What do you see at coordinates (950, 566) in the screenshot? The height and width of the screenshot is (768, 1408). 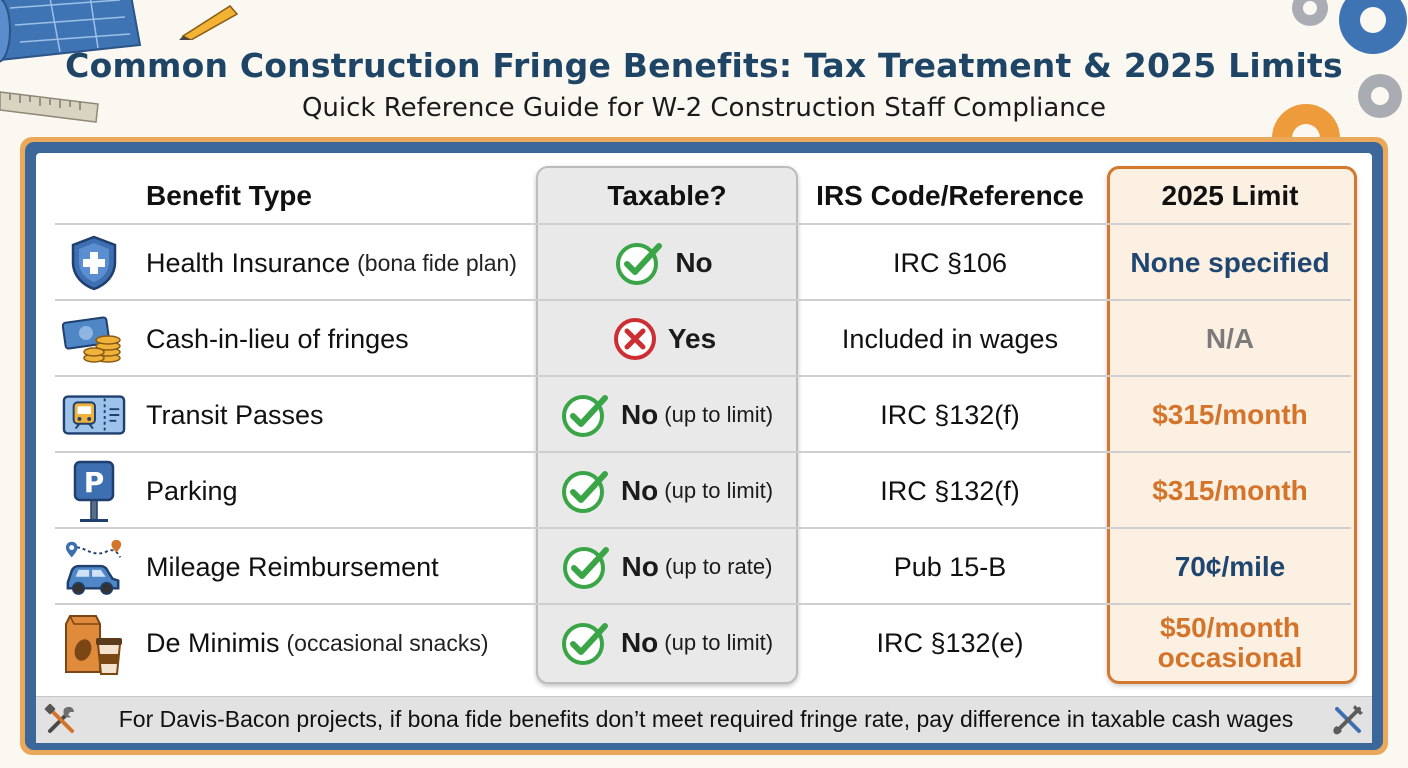 I see `irs-code-cell: Pub 15-B` at bounding box center [950, 566].